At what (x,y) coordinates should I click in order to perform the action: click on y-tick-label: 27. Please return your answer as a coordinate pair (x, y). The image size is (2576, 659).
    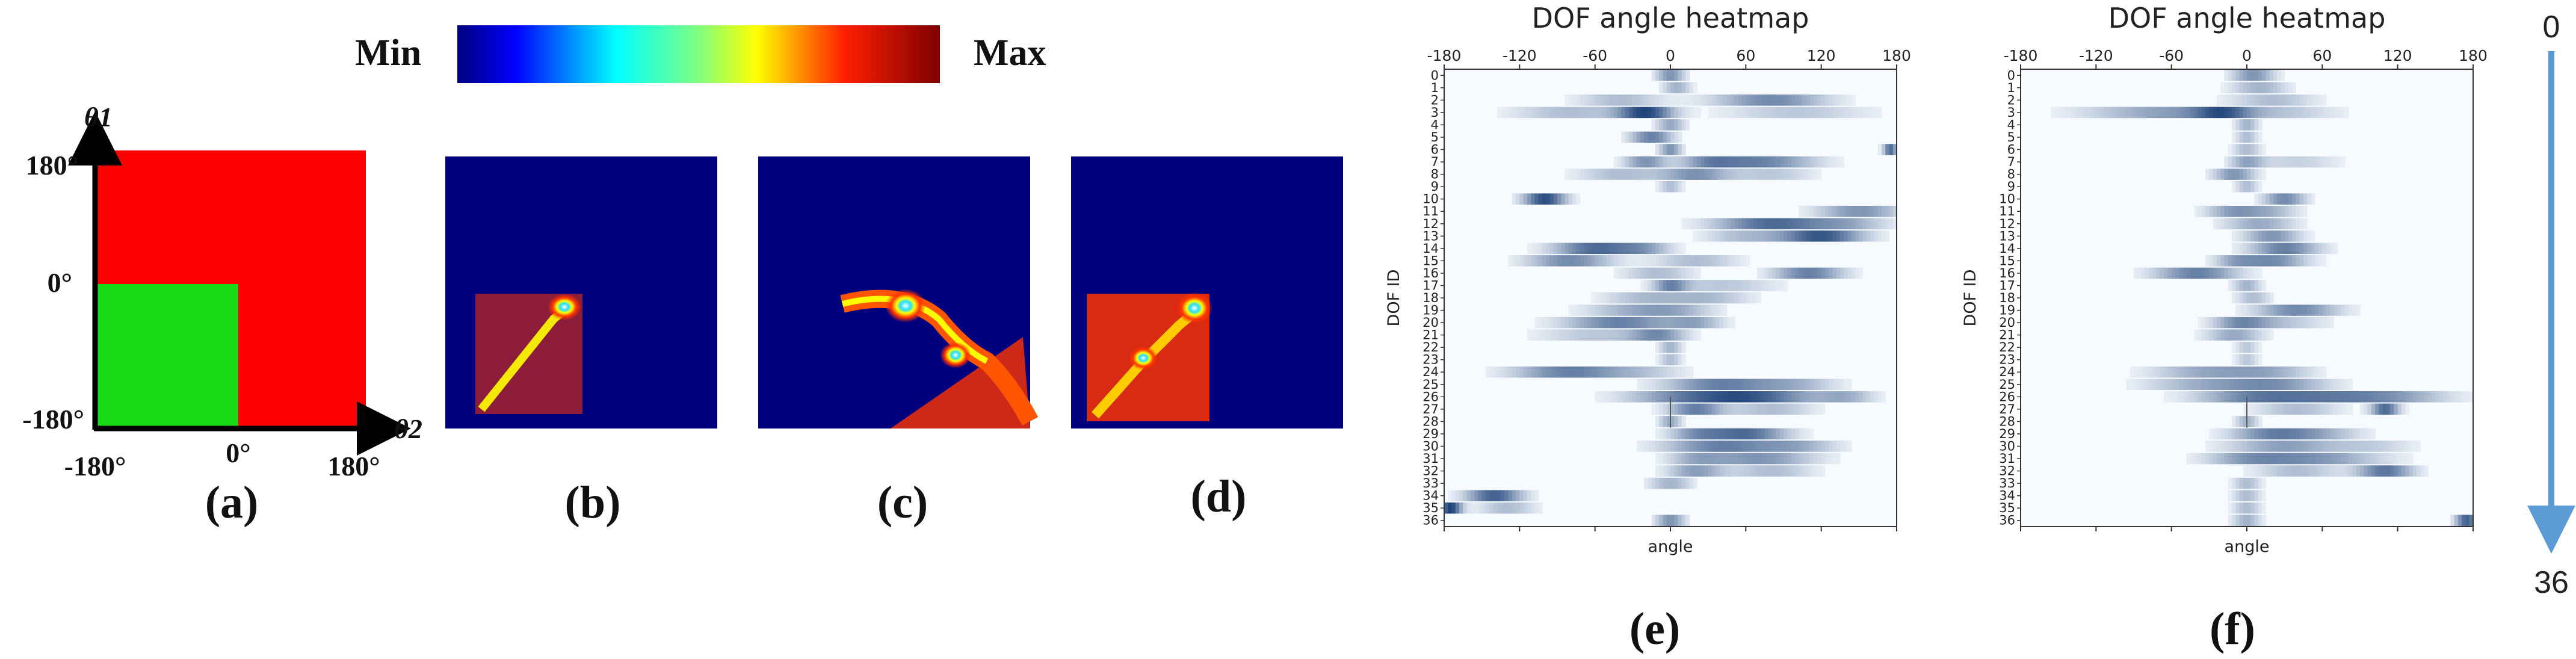
    Looking at the image, I should click on (1430, 409).